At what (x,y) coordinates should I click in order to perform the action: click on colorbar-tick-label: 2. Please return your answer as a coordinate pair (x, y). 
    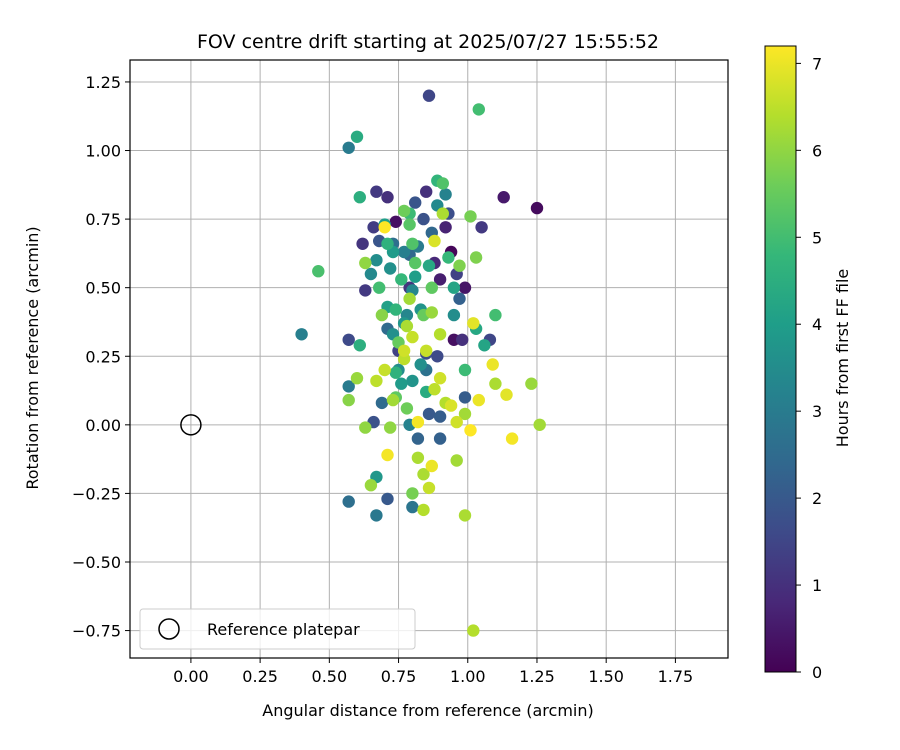
    Looking at the image, I should click on (817, 498).